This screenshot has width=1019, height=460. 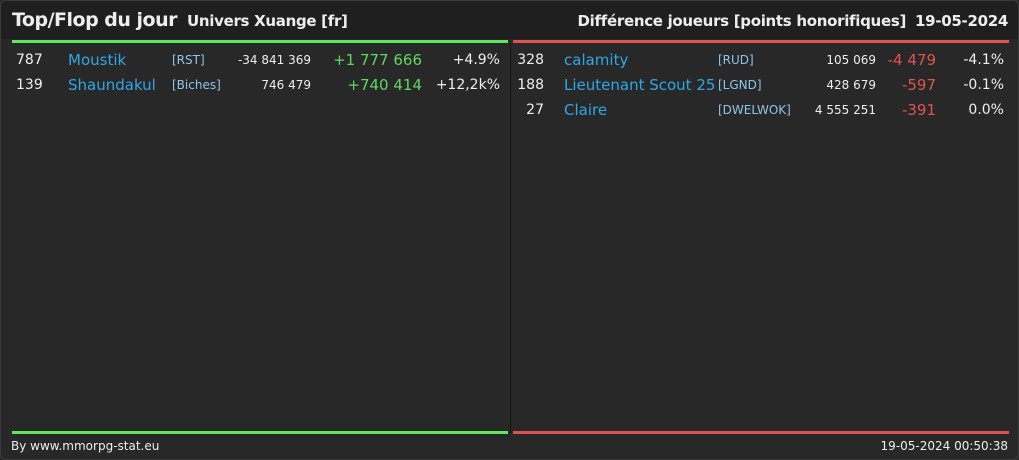 What do you see at coordinates (260, 432) in the screenshot?
I see `top-bottom-line` at bounding box center [260, 432].